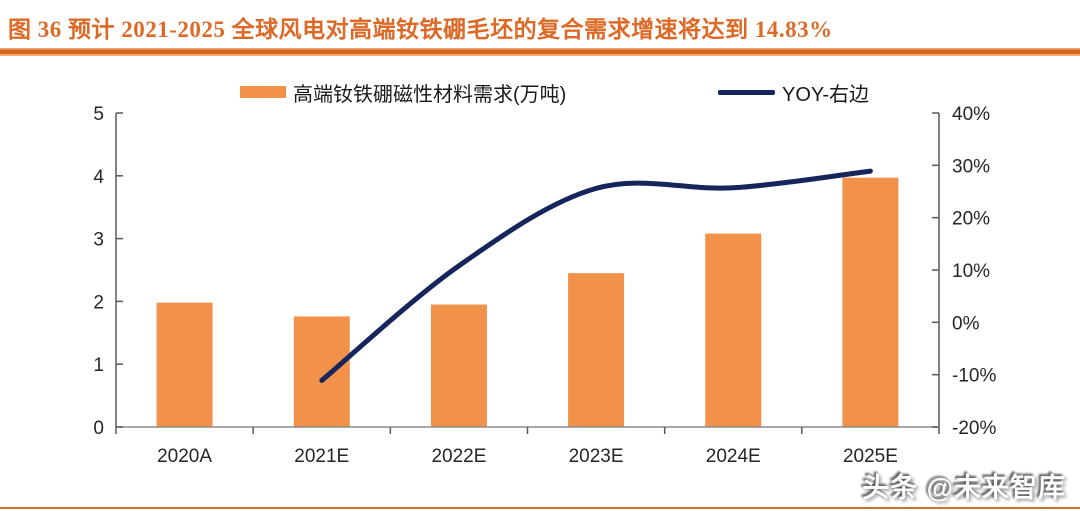 The height and width of the screenshot is (511, 1080). What do you see at coordinates (98, 302) in the screenshot?
I see `left-axis-tick-label: 2` at bounding box center [98, 302].